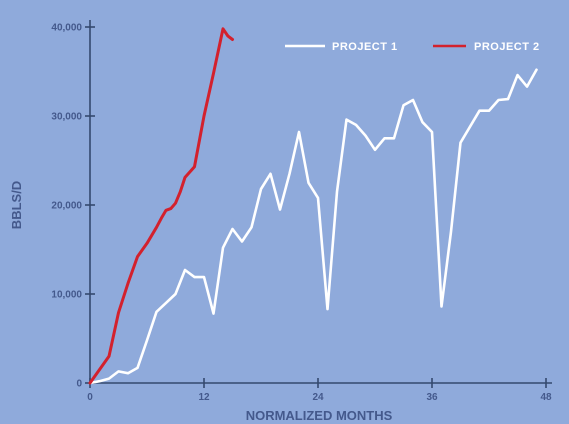 The width and height of the screenshot is (569, 424). What do you see at coordinates (365, 47) in the screenshot?
I see `legend-label-project-1: PROJECT 1` at bounding box center [365, 47].